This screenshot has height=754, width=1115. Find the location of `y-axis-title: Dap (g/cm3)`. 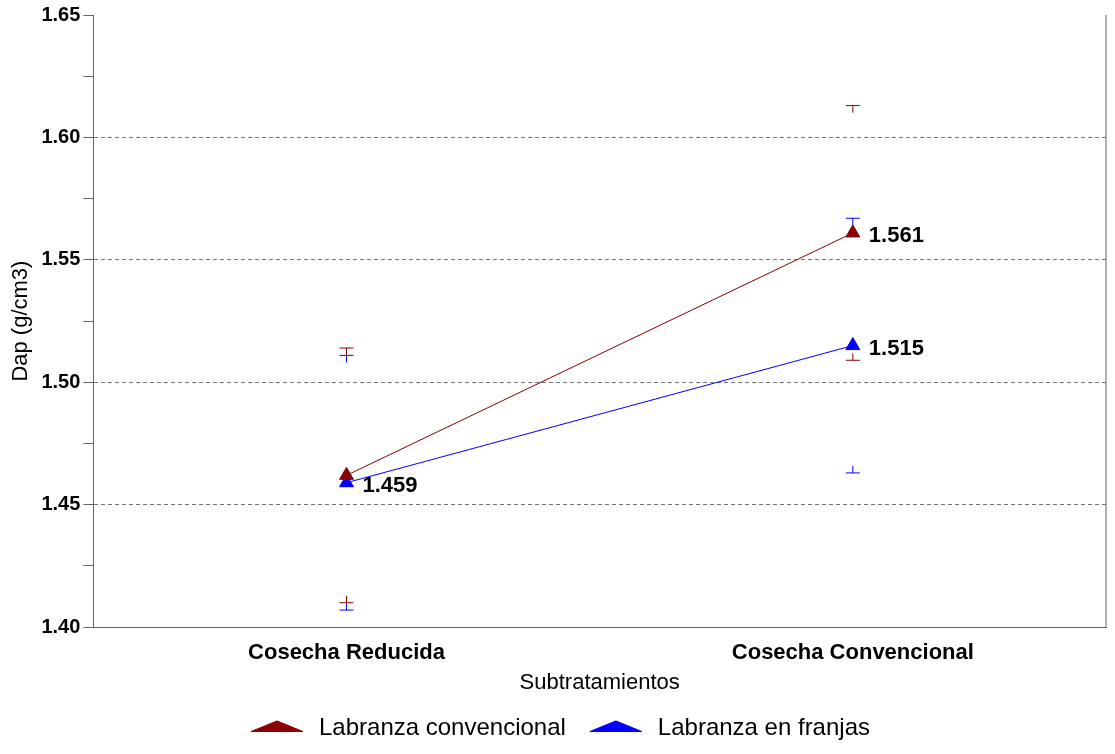

y-axis-title: Dap (g/cm3) is located at coordinates (20, 321).